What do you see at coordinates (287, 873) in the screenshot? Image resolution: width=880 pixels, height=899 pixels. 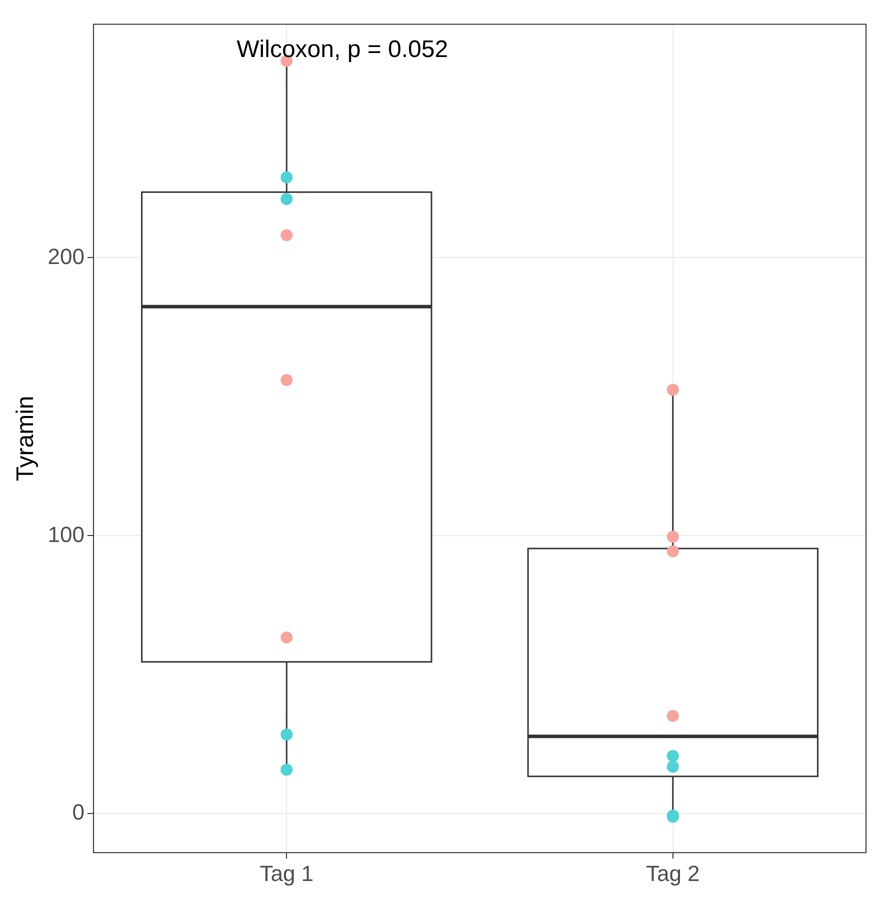 I see `x-tick-label: Tag 1` at bounding box center [287, 873].